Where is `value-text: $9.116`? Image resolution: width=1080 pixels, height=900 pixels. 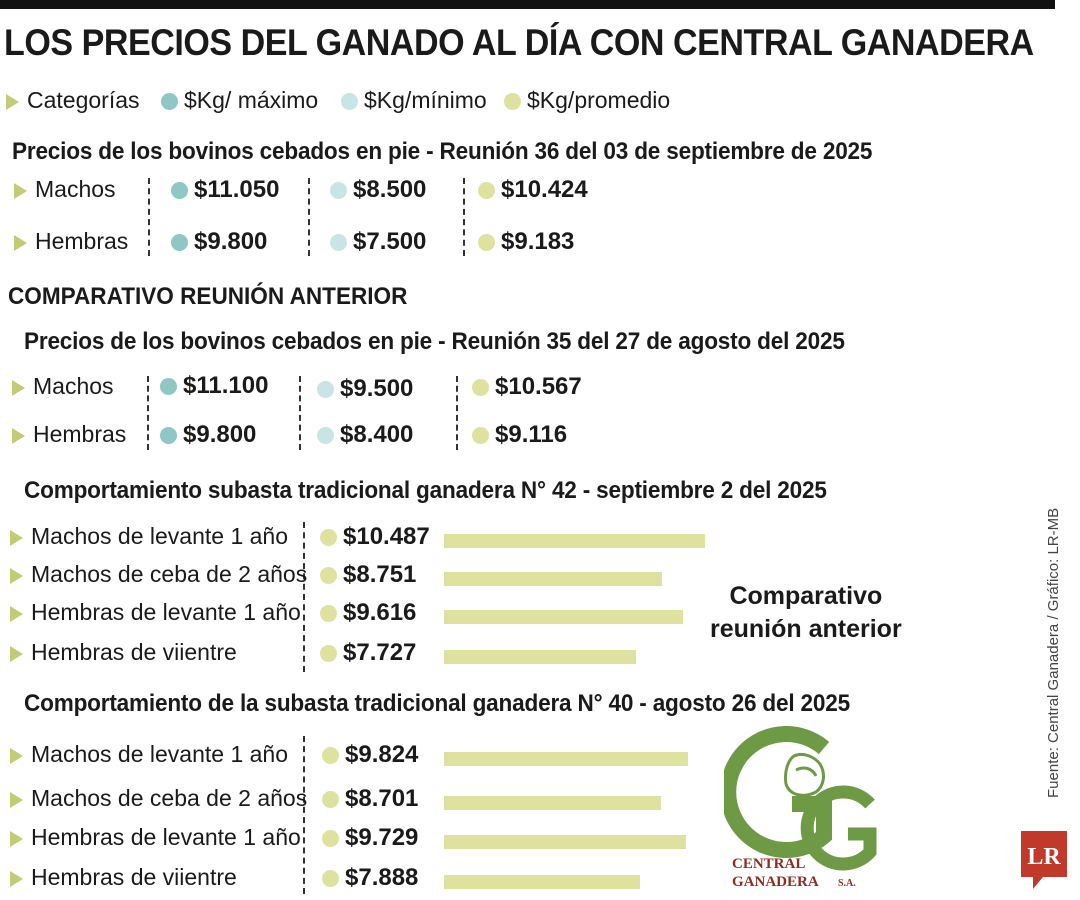
value-text: $9.116 is located at coordinates (531, 434).